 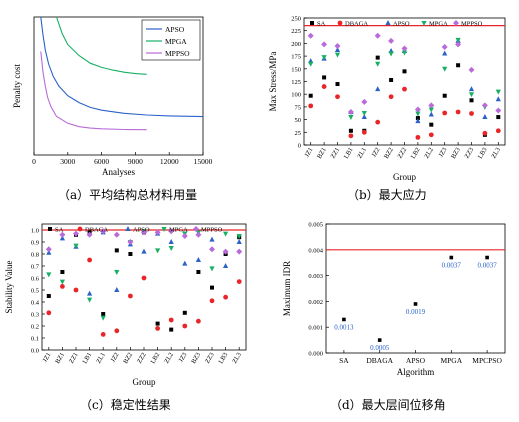 What do you see at coordinates (101, 358) in the screenshot?
I see `x-tick-label: ZL1` at bounding box center [101, 358].